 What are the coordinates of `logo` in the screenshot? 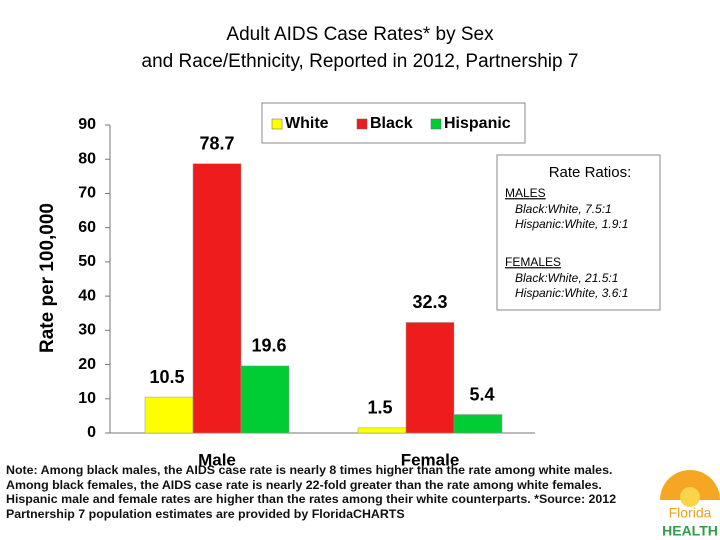 It's located at (690, 488).